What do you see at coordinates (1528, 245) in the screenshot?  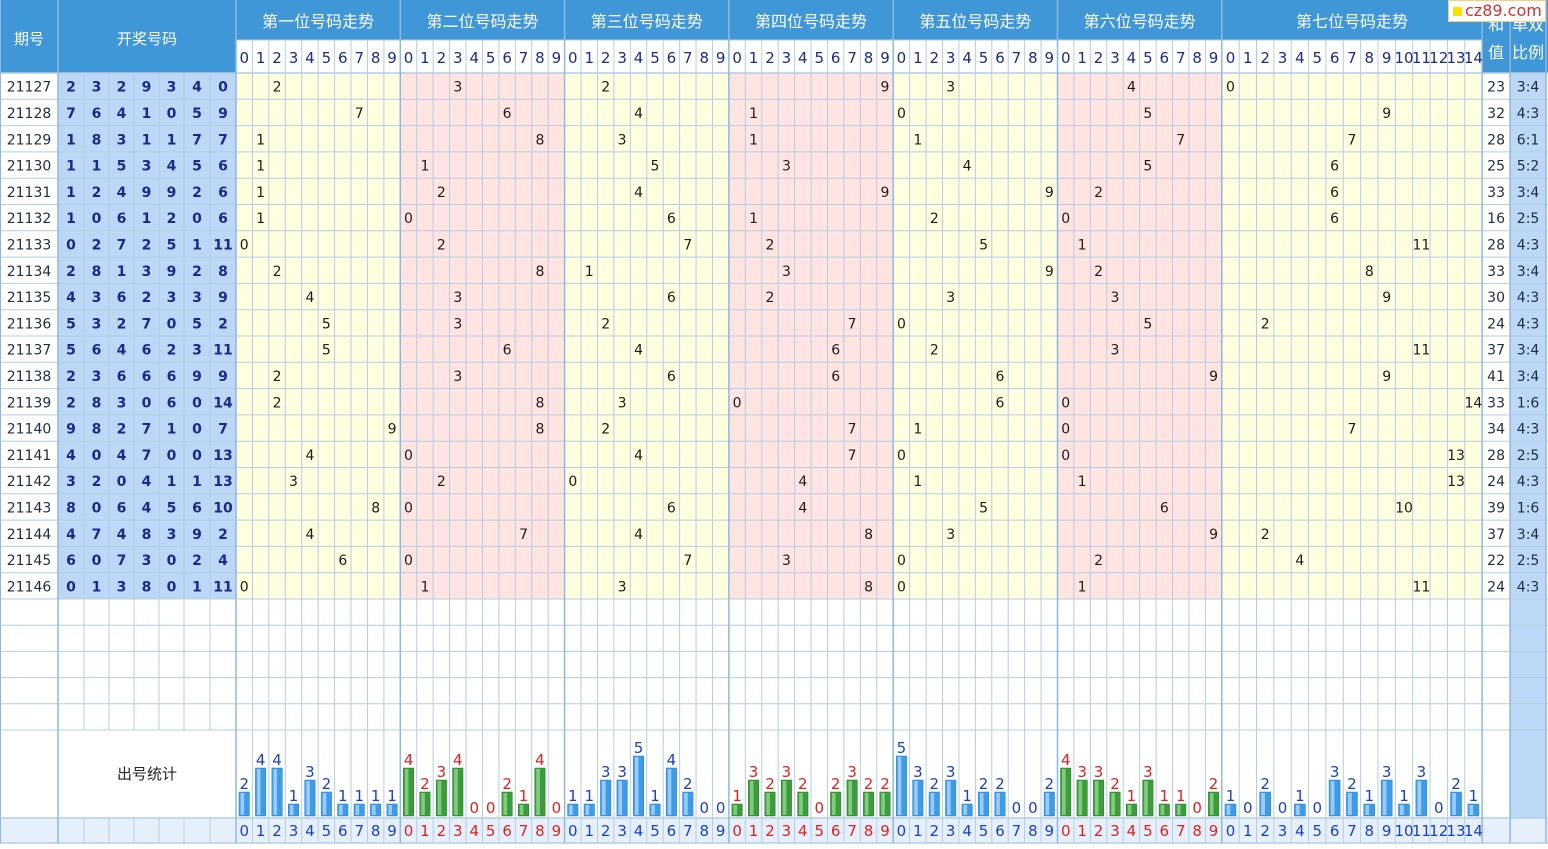 I see `ratio-cell: 4:3` at bounding box center [1528, 245].